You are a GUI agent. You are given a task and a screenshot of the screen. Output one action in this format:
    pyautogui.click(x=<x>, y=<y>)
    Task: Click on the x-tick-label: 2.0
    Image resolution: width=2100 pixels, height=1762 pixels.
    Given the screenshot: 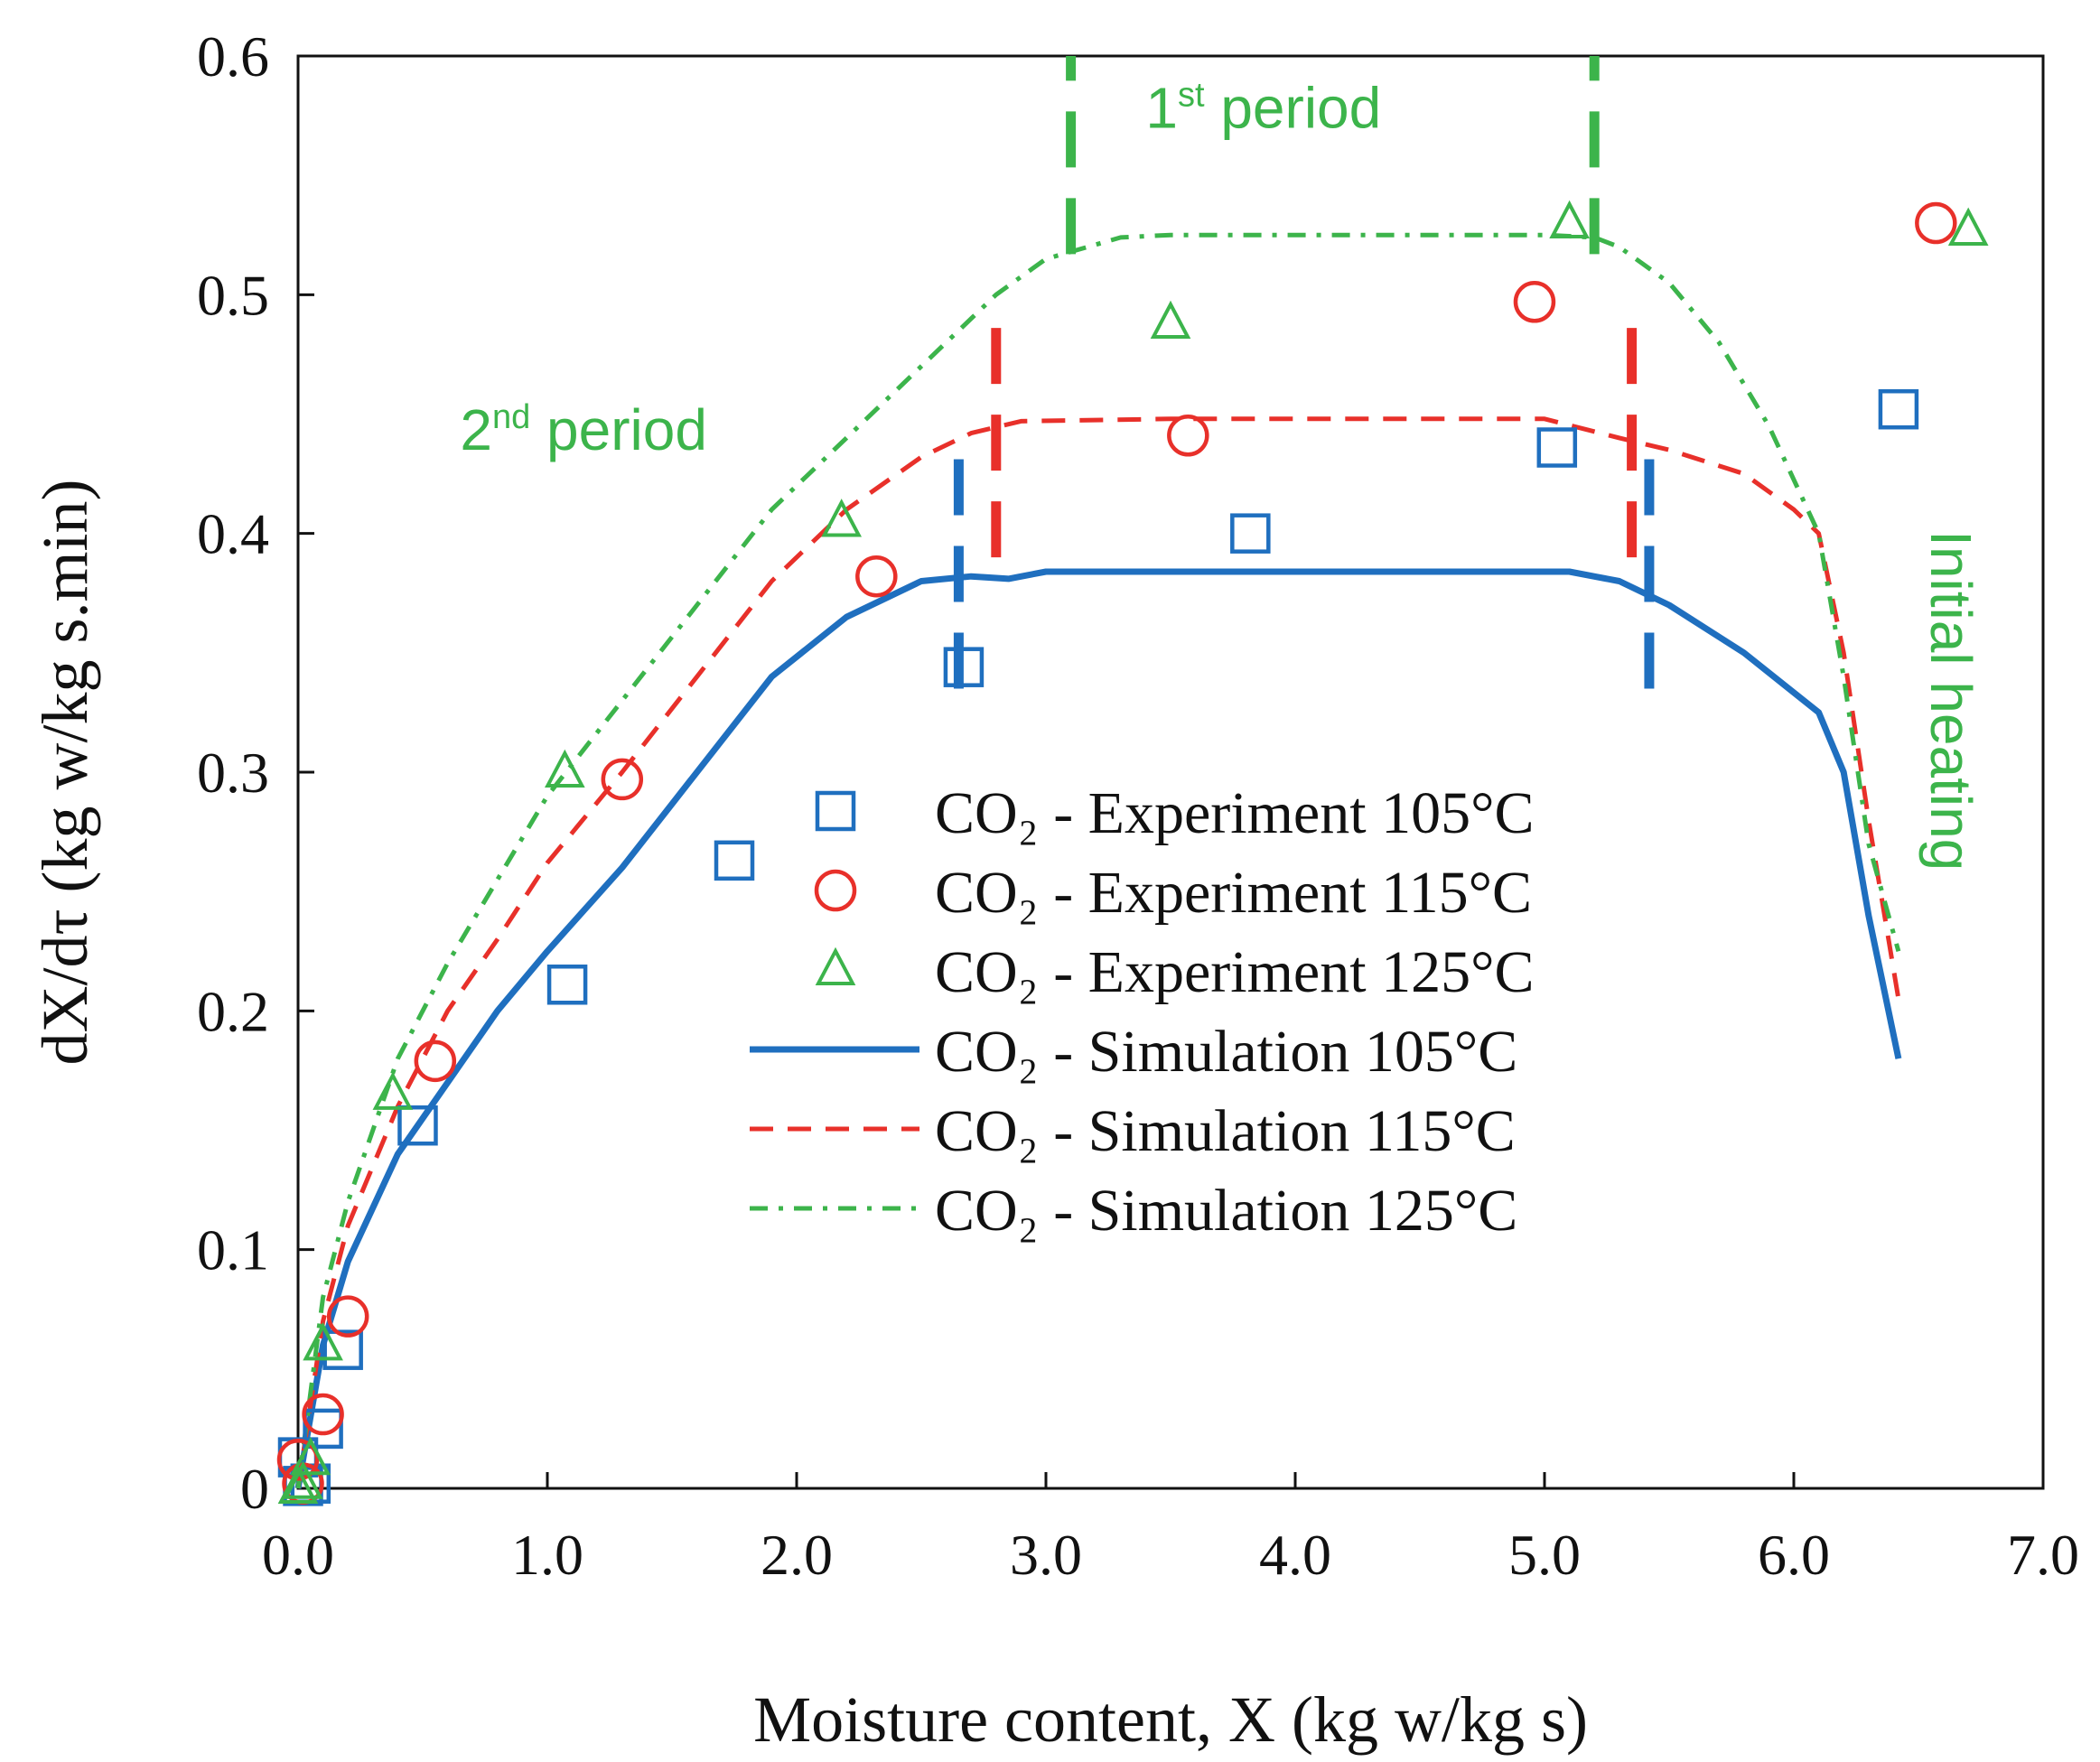 What is the action you would take?
    pyautogui.click(x=797, y=1555)
    